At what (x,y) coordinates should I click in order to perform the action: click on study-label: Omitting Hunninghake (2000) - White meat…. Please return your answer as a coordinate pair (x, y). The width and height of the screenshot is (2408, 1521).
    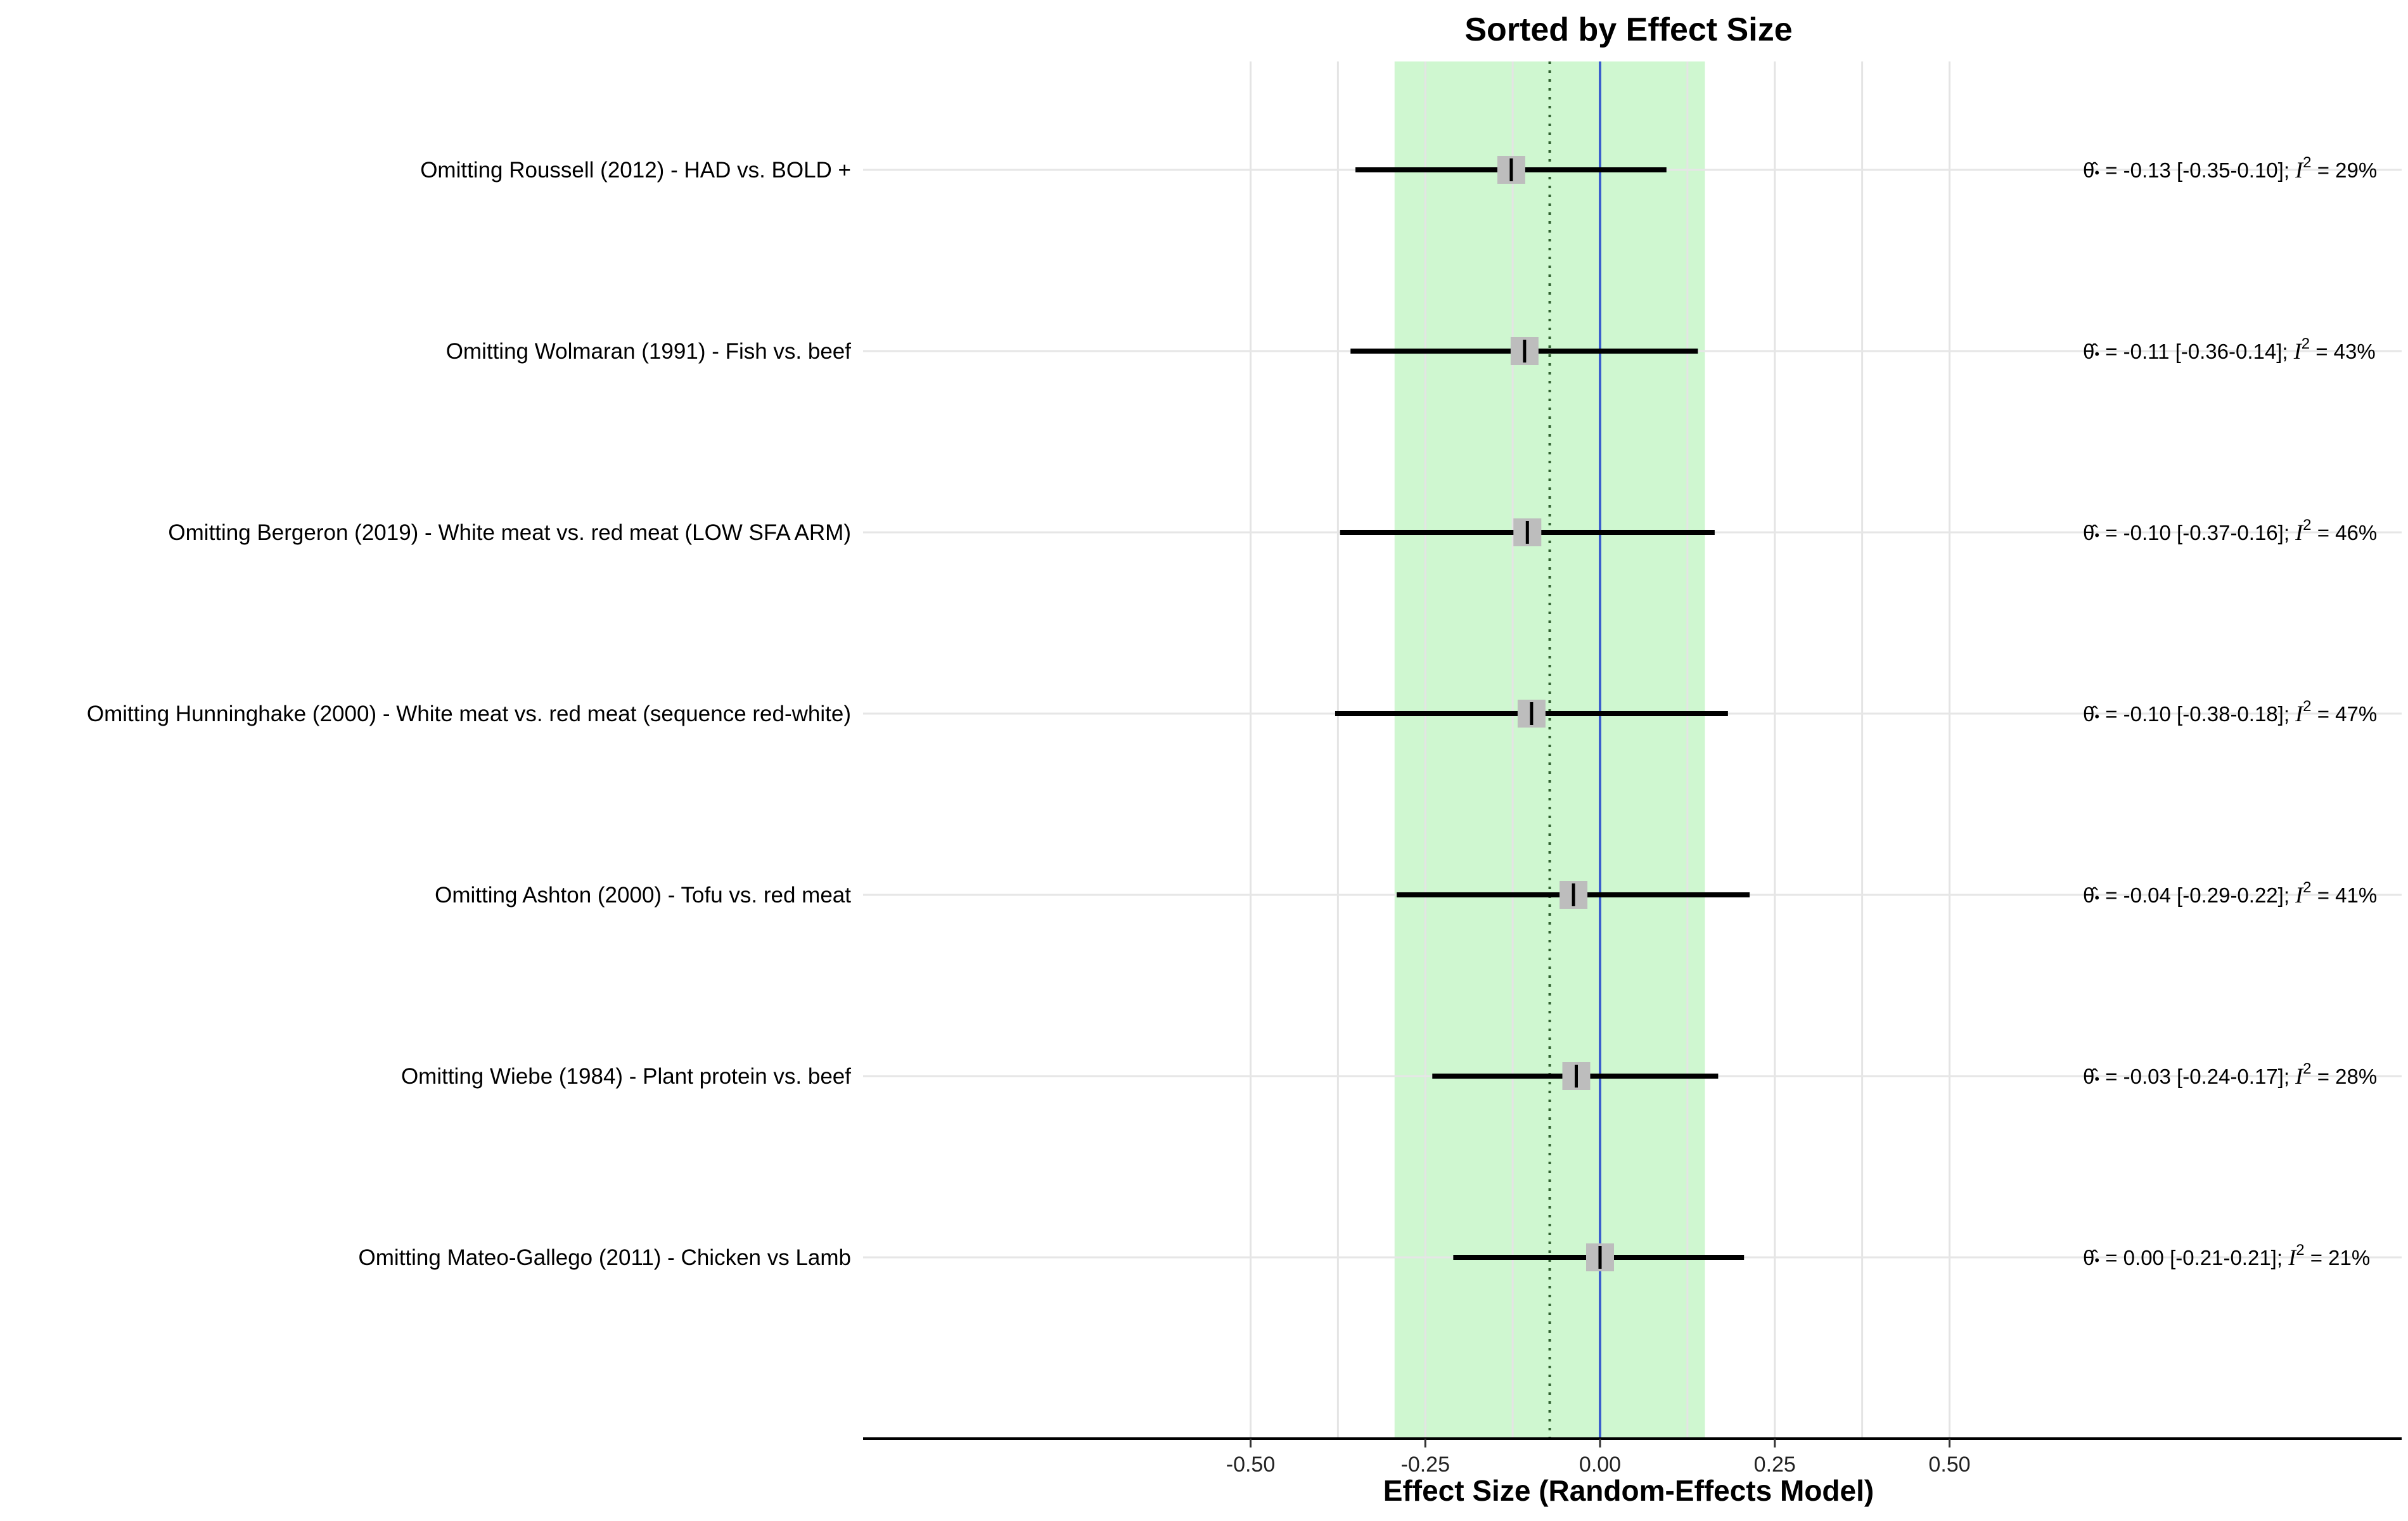
    Looking at the image, I should click on (469, 714).